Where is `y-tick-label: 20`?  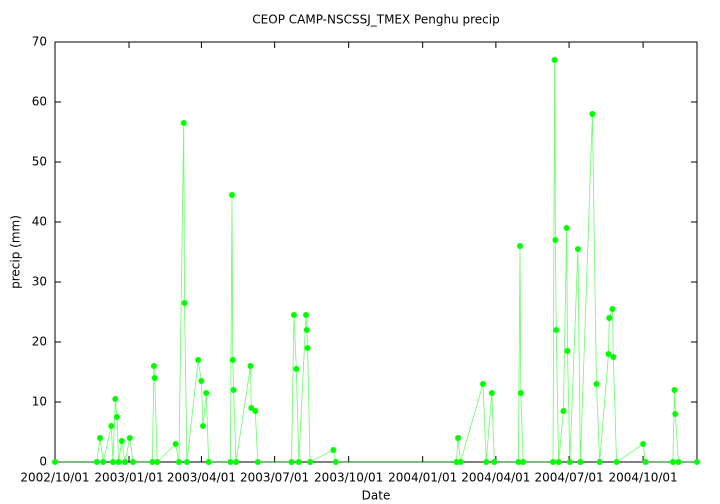
y-tick-label: 20 is located at coordinates (39, 342).